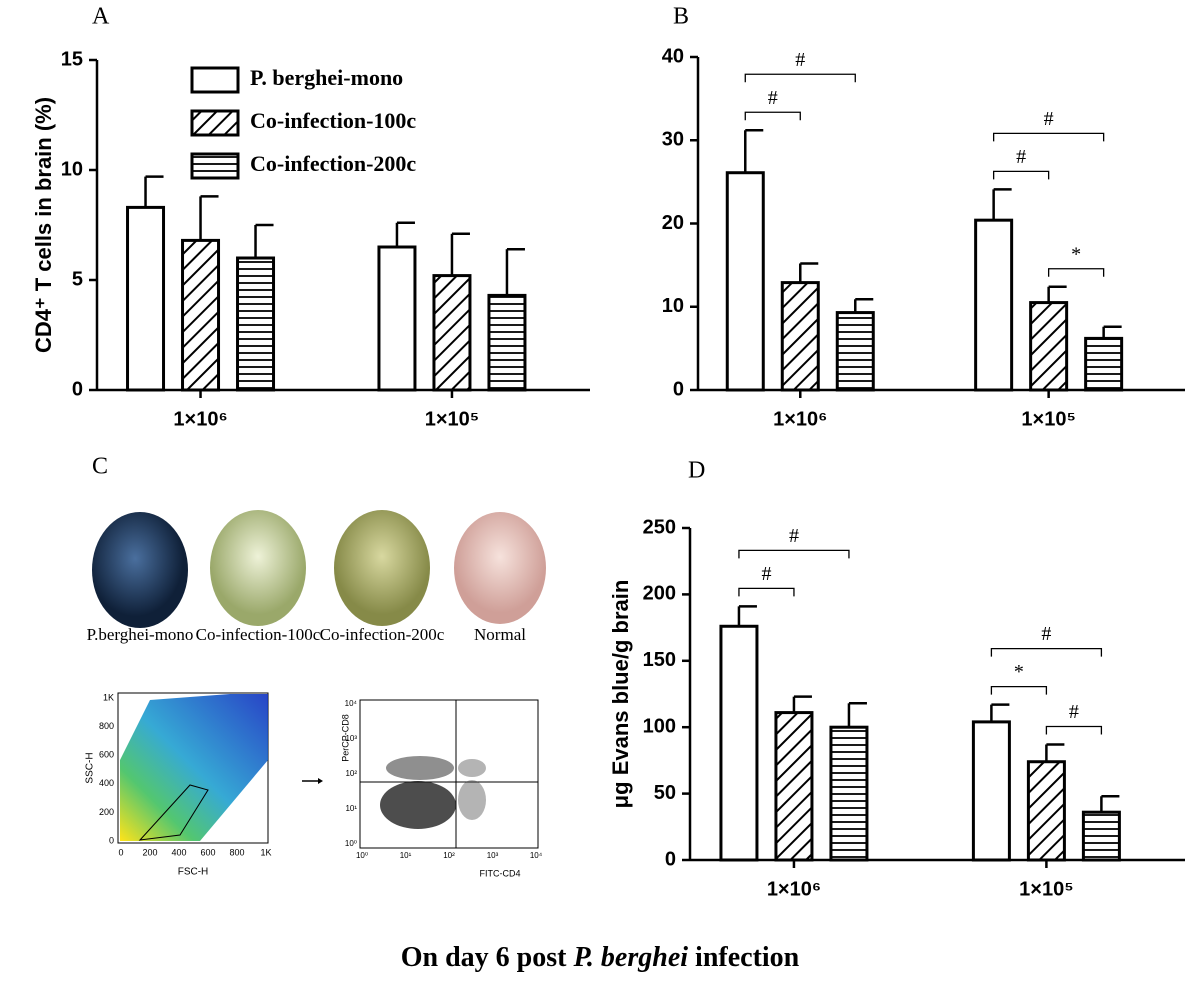 This screenshot has height=987, width=1200. Describe the element at coordinates (320, 781) in the screenshot. I see `arrow-head` at that location.